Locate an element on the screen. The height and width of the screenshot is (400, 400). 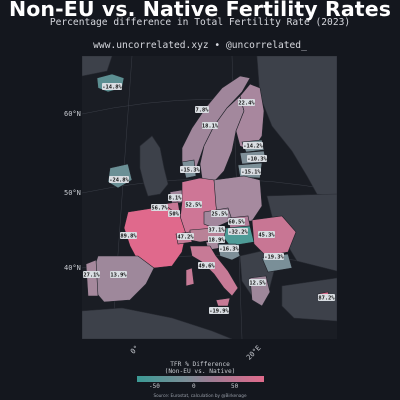
badge-latvia: -10.3% is located at coordinates (257, 158).